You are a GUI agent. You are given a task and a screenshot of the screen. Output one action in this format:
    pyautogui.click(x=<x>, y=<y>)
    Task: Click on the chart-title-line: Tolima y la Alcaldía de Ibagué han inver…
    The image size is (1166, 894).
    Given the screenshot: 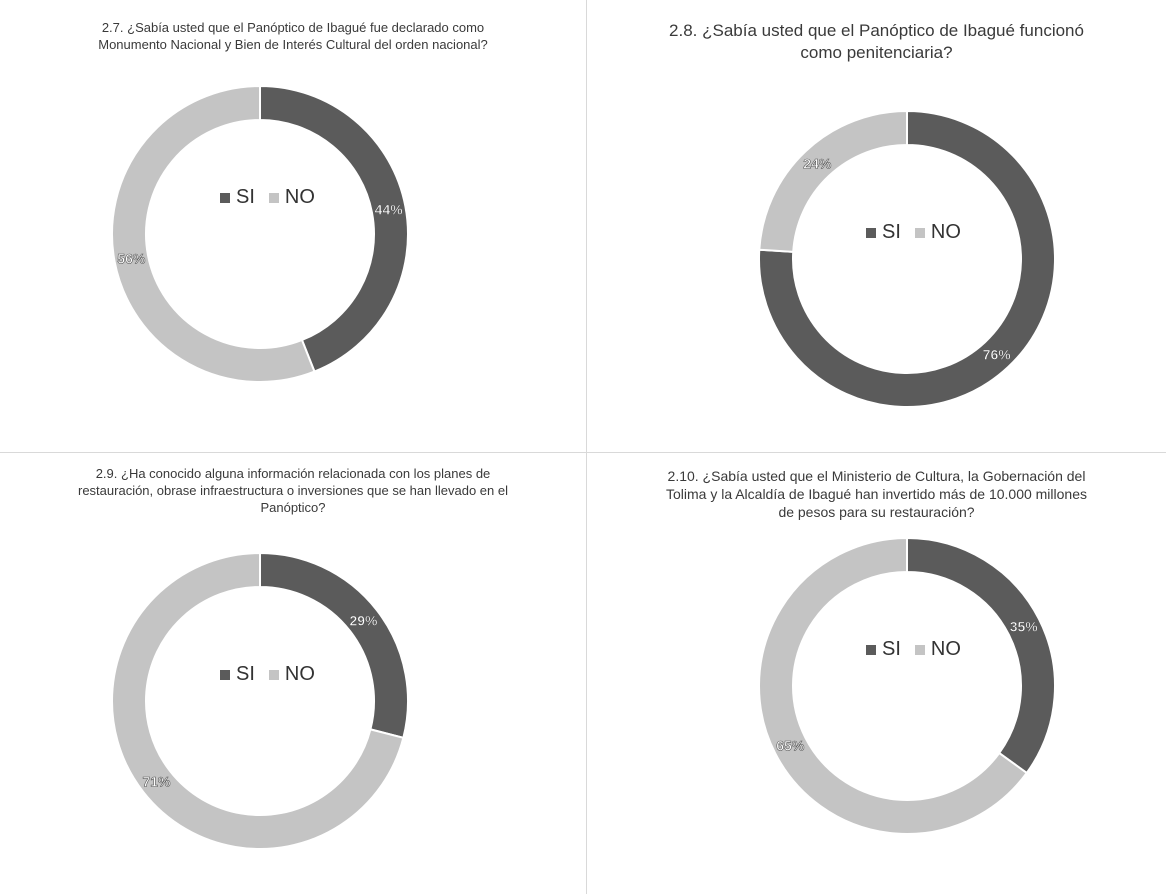 What is the action you would take?
    pyautogui.click(x=876, y=494)
    